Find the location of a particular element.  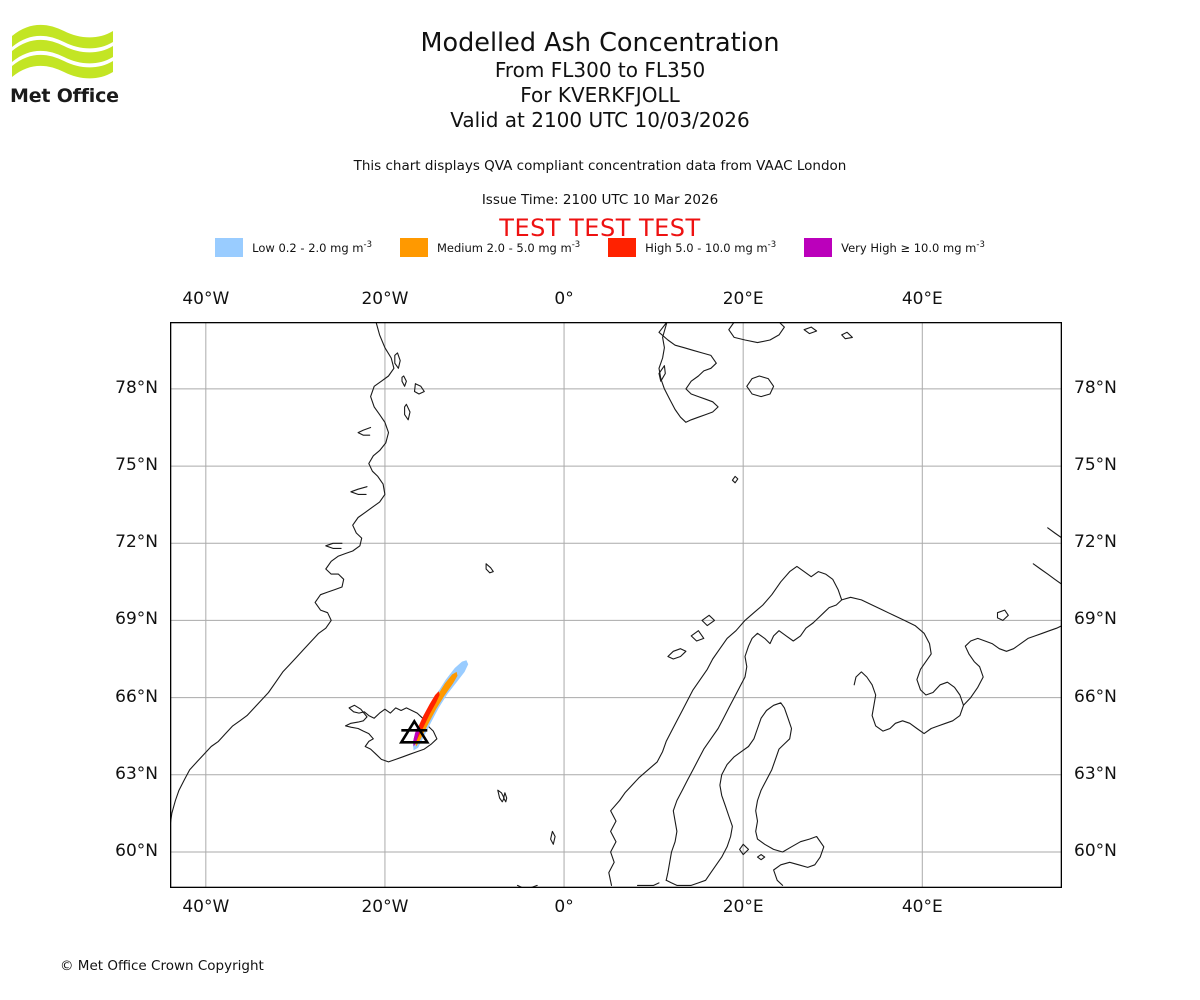

volcano-source-marker is located at coordinates (414, 731).